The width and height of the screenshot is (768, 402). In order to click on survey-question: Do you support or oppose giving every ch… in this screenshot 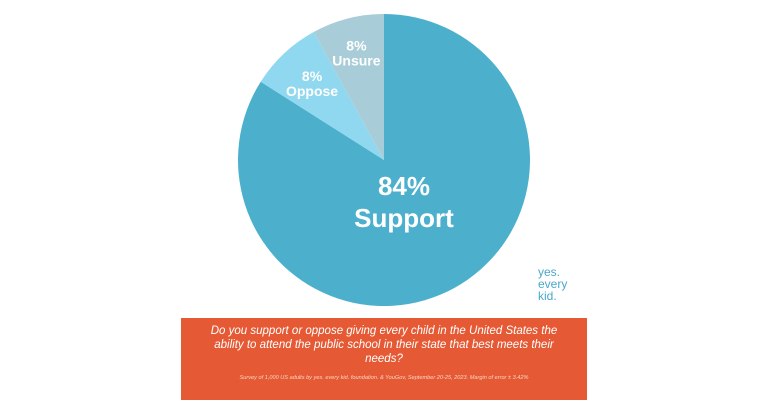, I will do `click(384, 345)`.